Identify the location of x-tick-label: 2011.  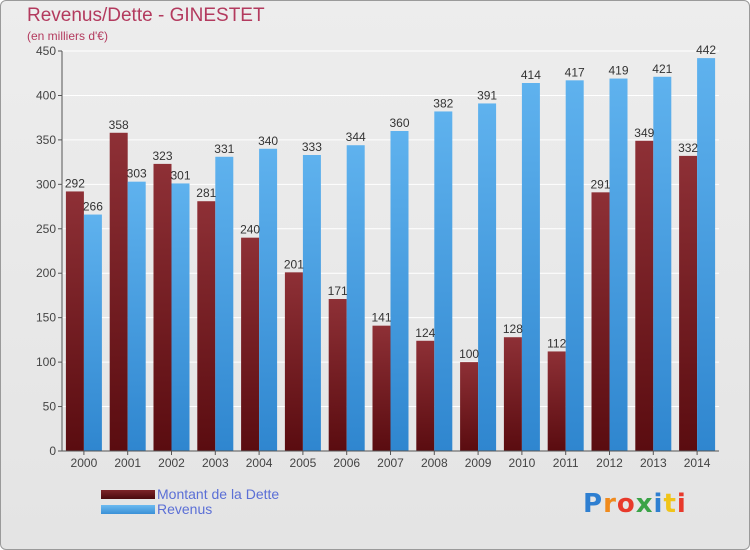
(566, 463).